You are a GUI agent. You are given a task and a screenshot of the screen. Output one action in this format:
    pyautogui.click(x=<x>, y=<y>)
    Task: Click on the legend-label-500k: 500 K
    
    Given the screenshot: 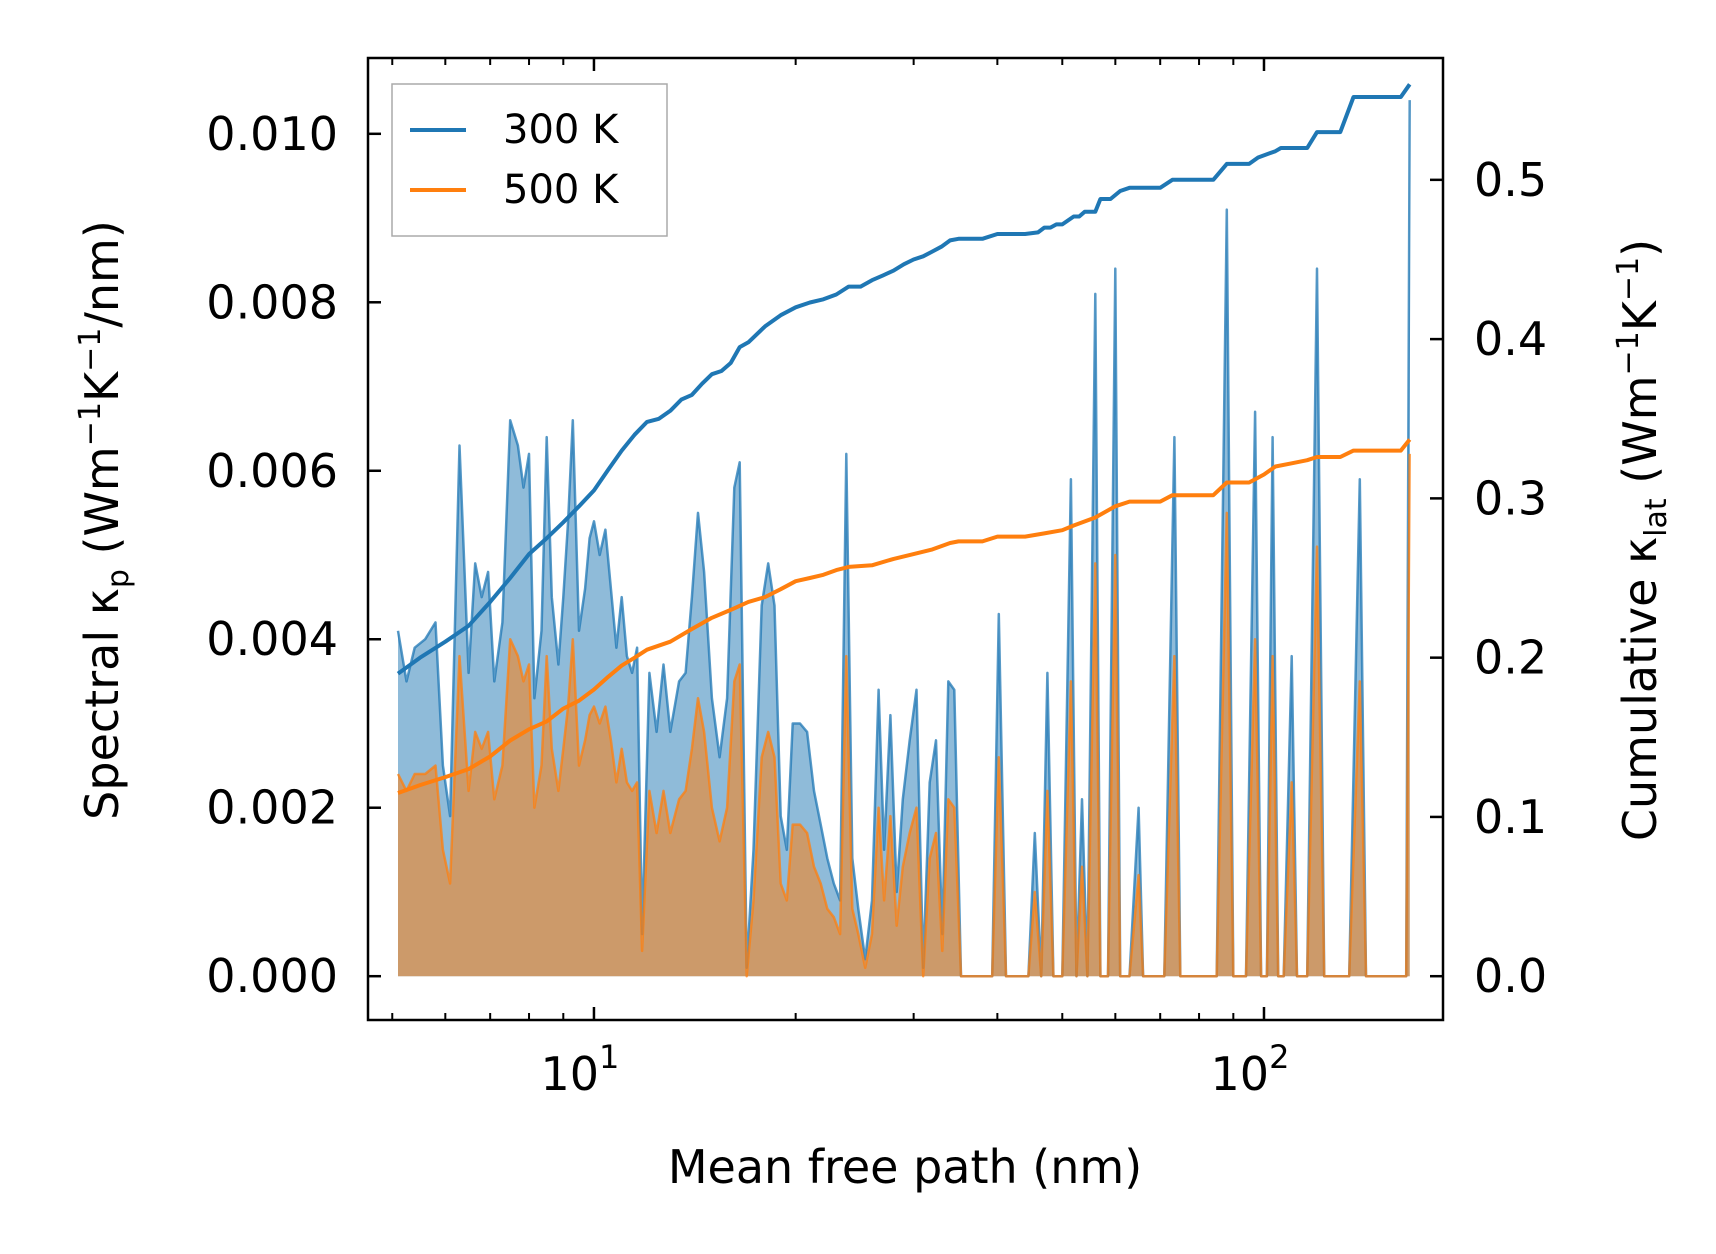 What is the action you would take?
    pyautogui.click(x=561, y=190)
    